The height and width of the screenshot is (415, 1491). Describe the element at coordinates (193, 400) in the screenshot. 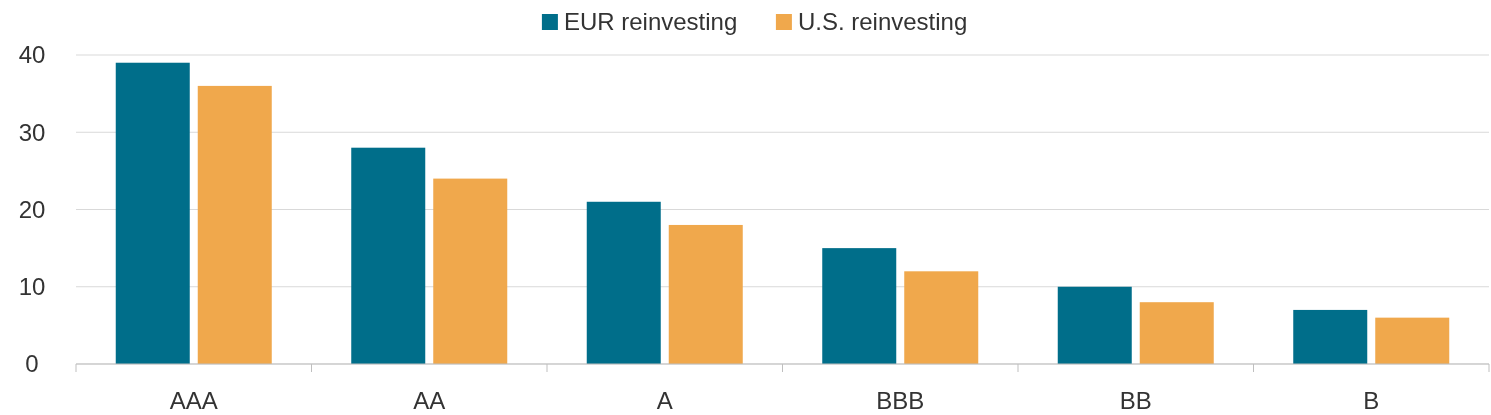

I see `x-tick-label: AAA` at that location.